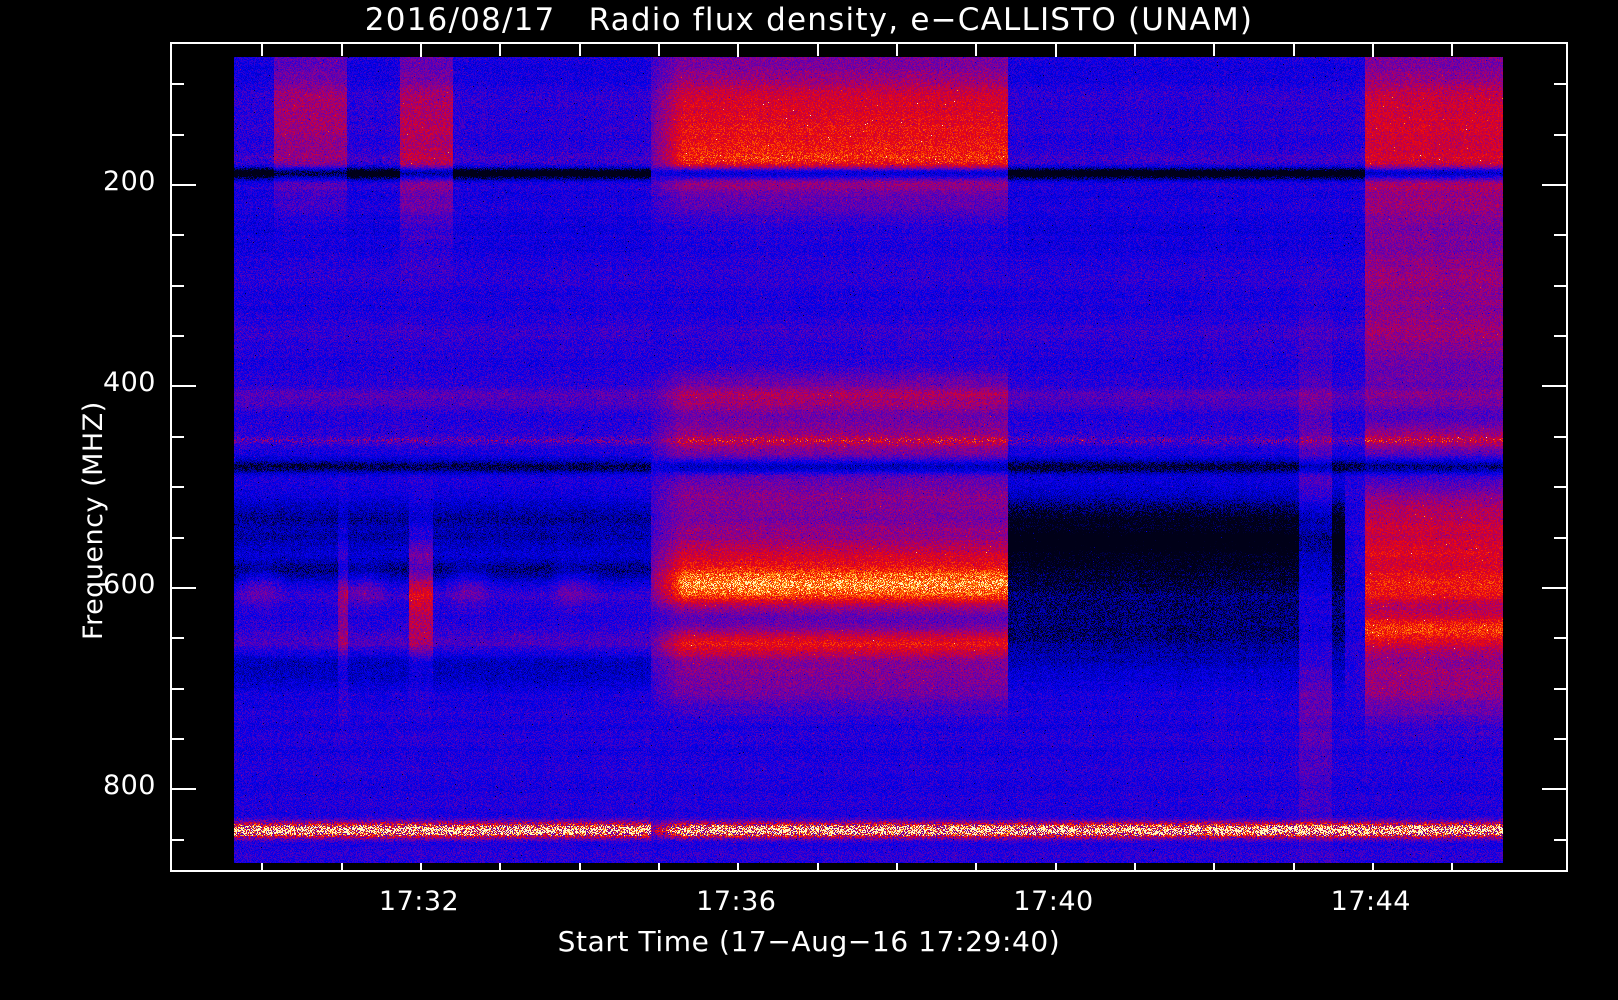 The height and width of the screenshot is (1000, 1618). Describe the element at coordinates (129, 584) in the screenshot. I see `y-tick-label: 600` at that location.